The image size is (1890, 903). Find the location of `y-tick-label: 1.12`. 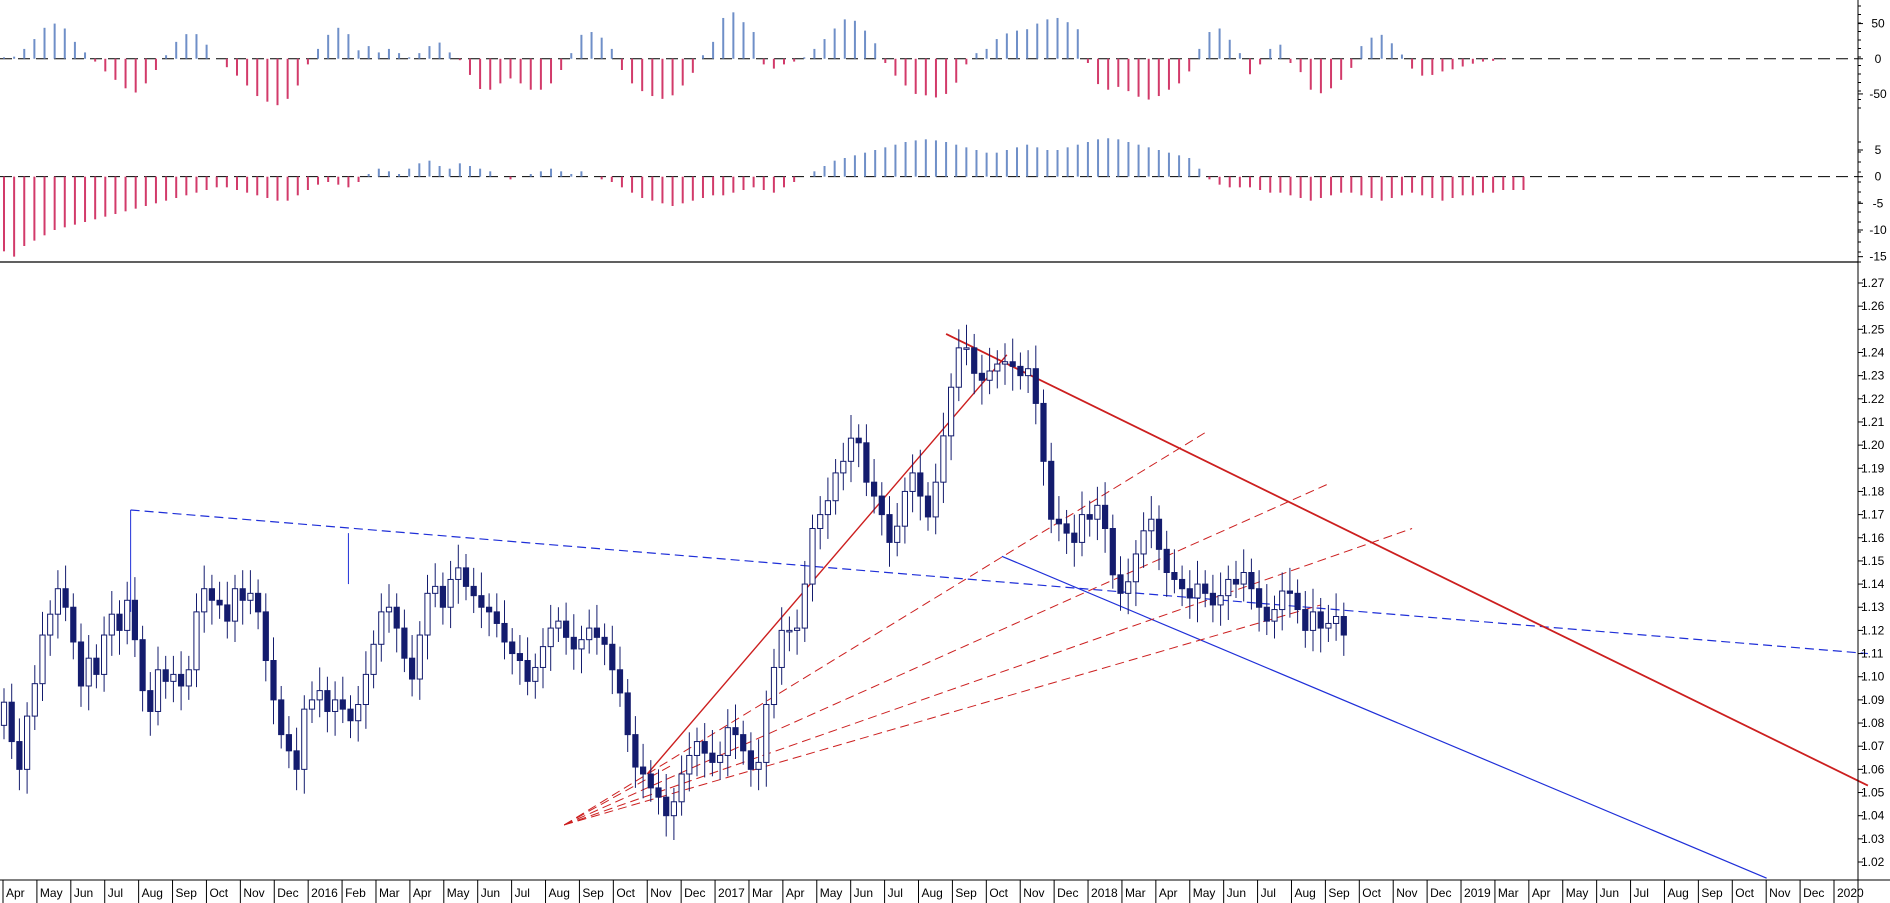

y-tick-label: 1.12 is located at coordinates (1873, 630).